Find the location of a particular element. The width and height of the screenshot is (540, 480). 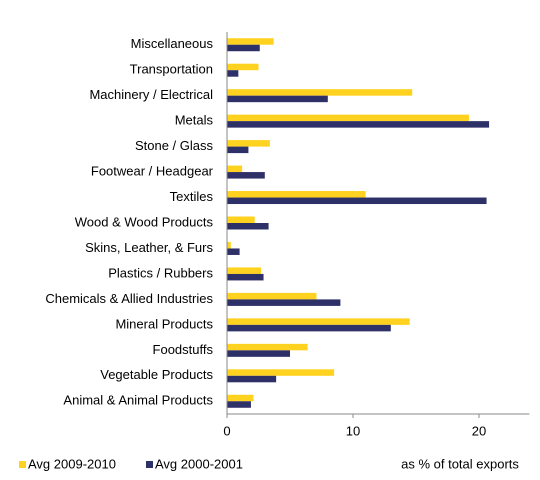

y-tick-label: Transportation is located at coordinates (171, 69).